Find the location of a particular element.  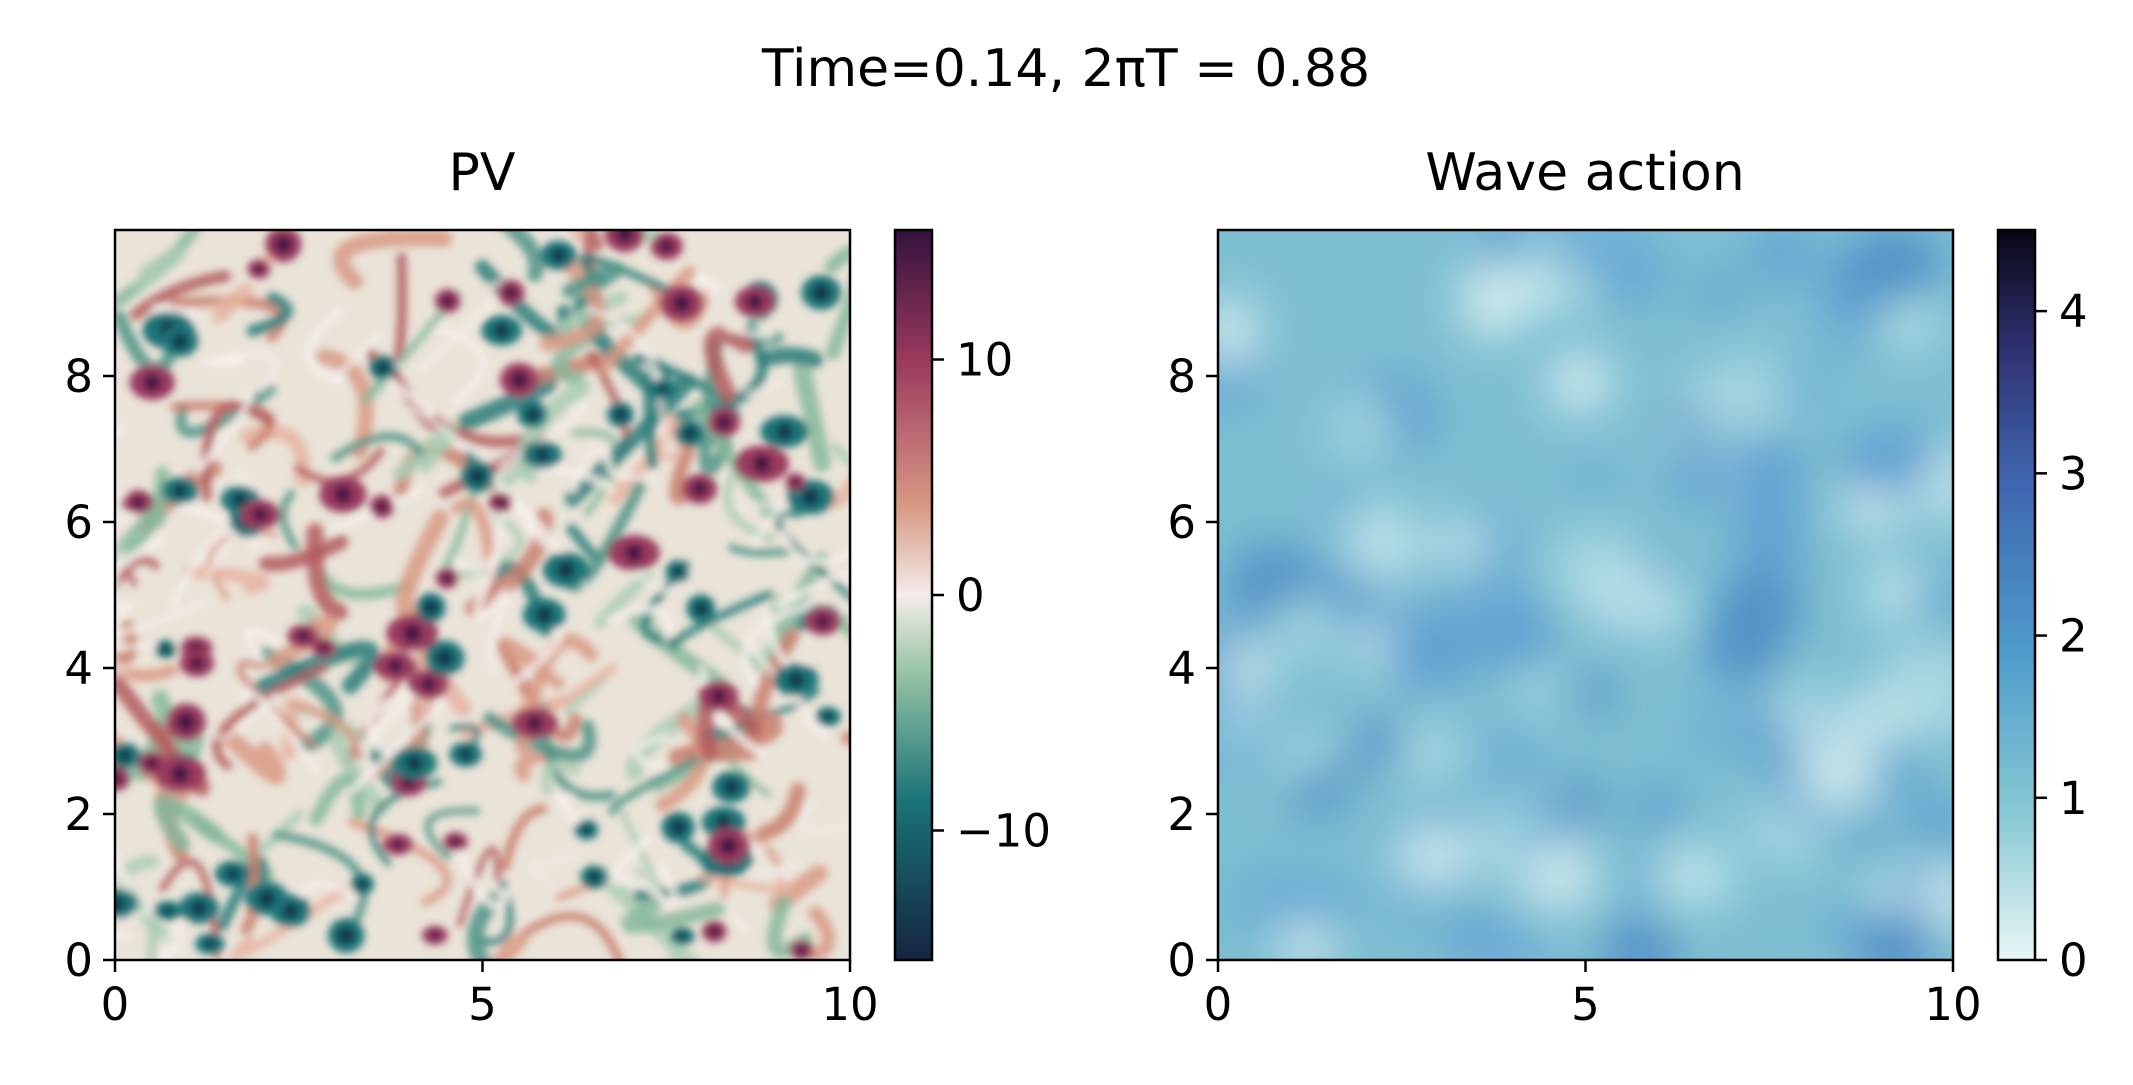

colorbar-tick-label: 3 is located at coordinates (2073, 473).